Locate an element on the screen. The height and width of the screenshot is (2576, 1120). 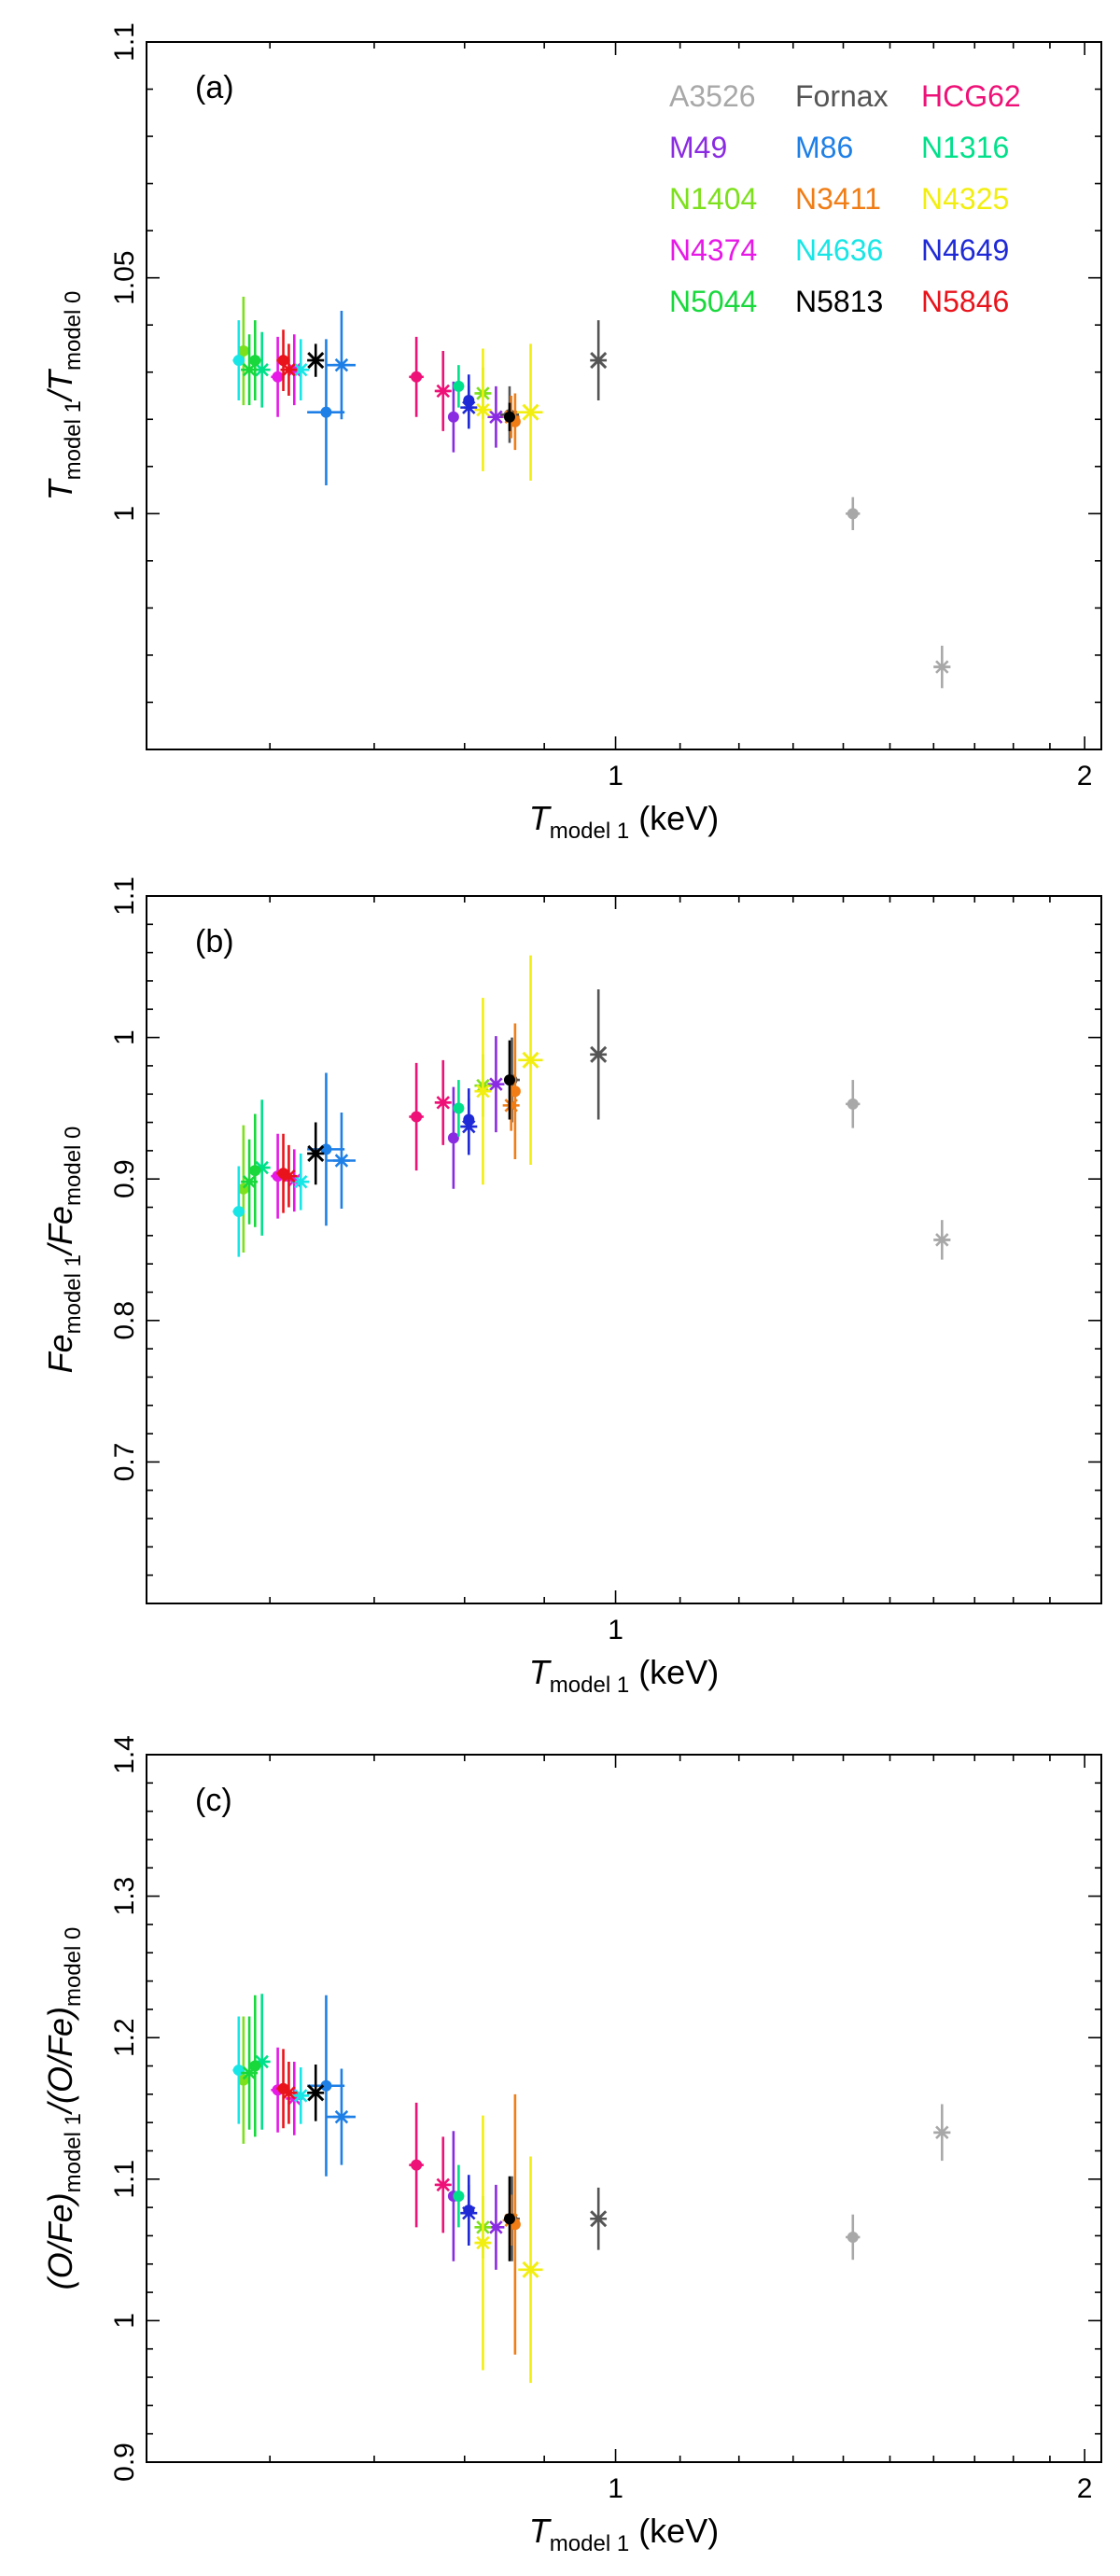
y-tick-label: 1.1 is located at coordinates (124, 2179).